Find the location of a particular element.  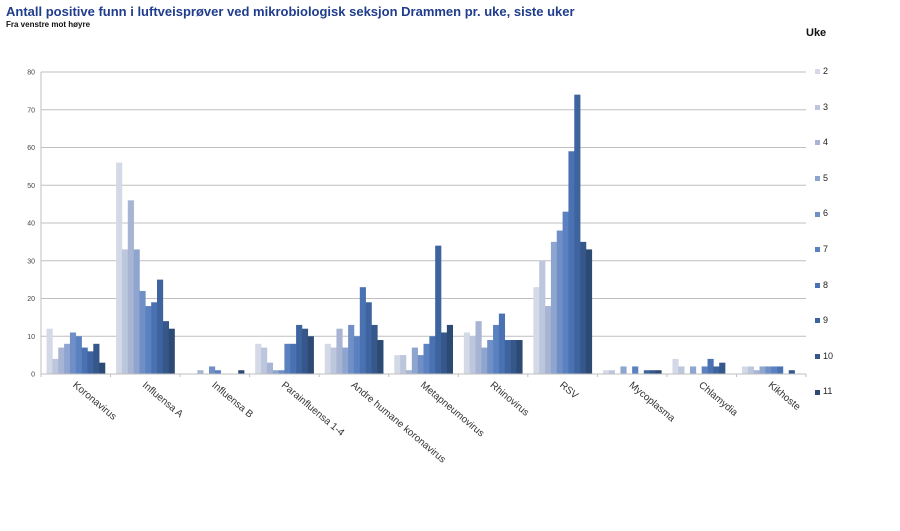

legend-item-week-8: 8 is located at coordinates (821, 285).